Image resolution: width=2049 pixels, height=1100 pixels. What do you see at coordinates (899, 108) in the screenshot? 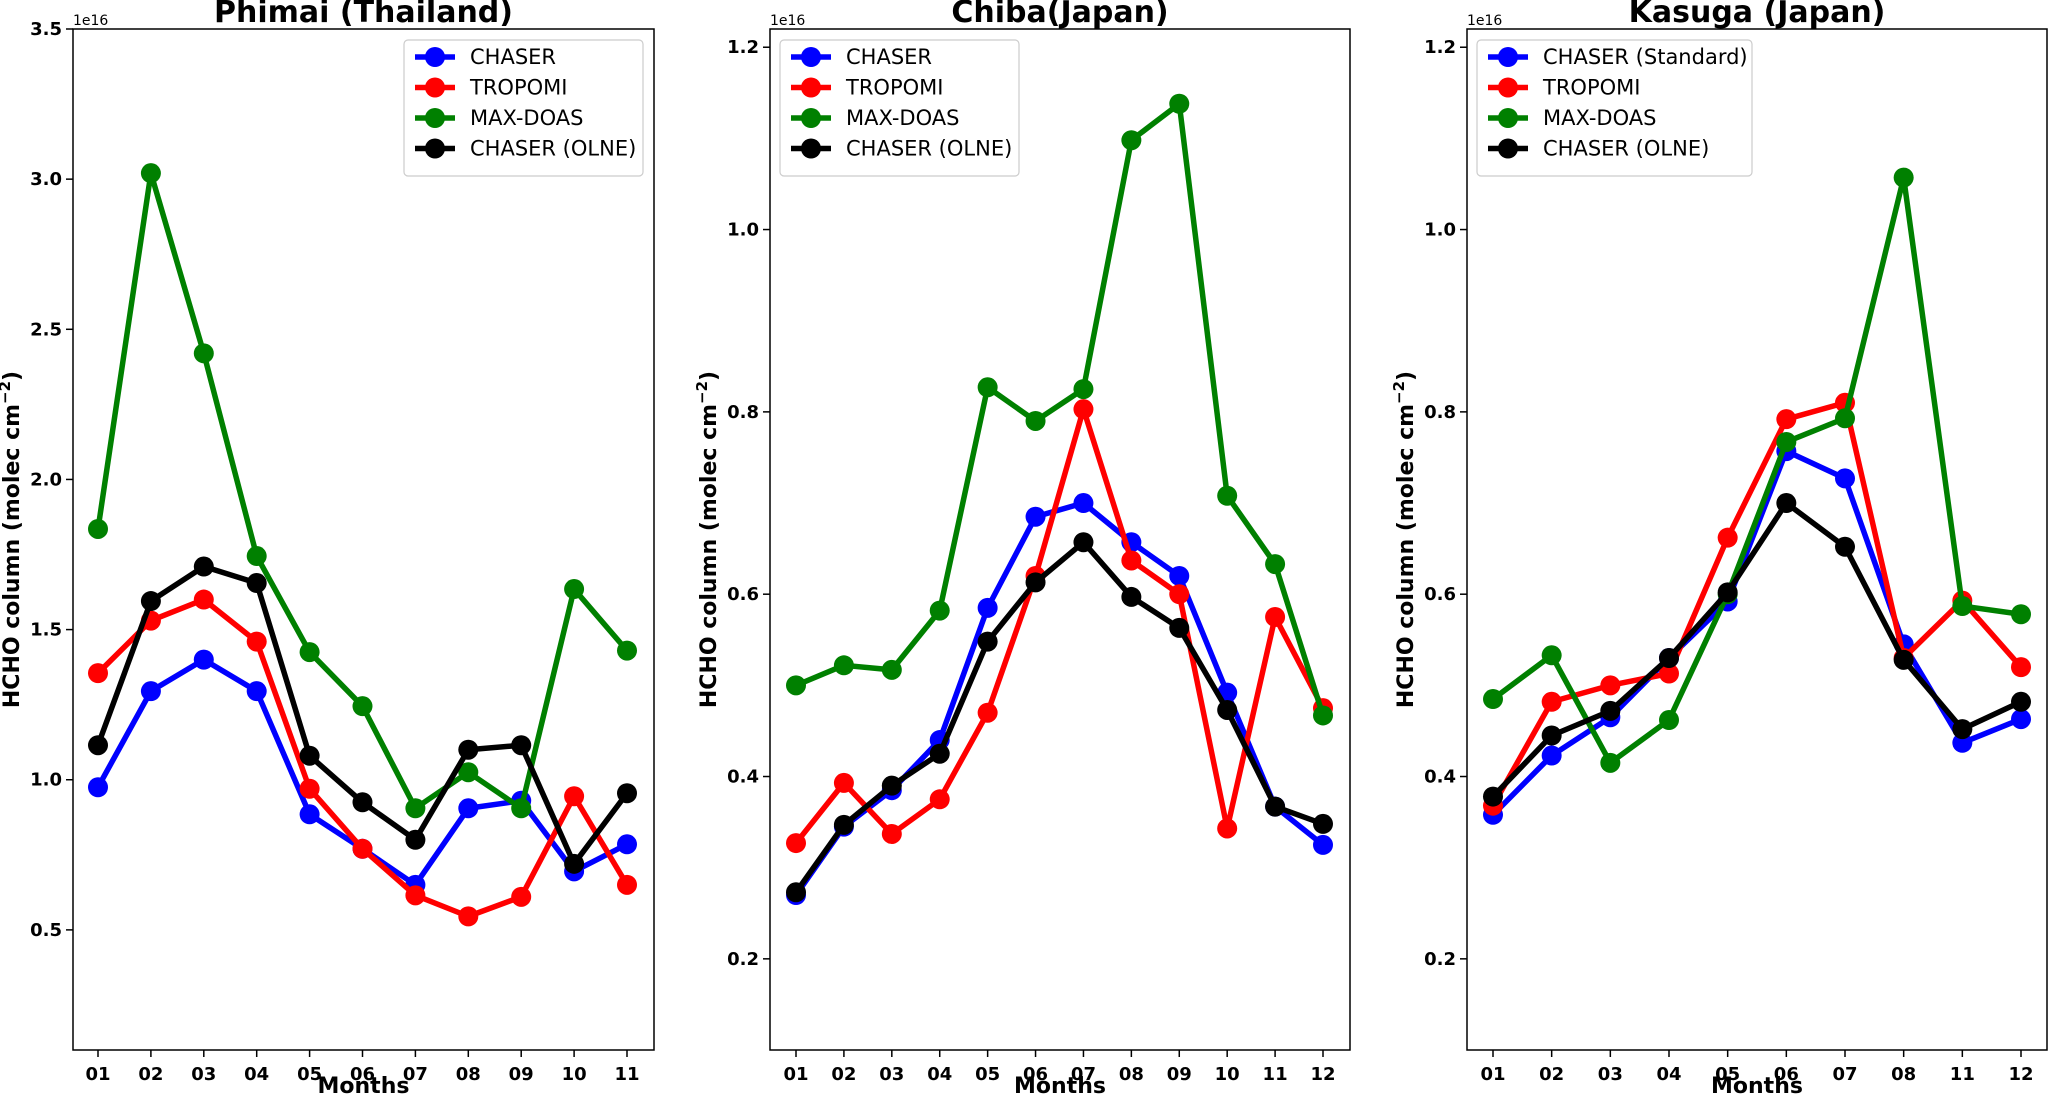
I see `legend: CHASER TROPOMI MAX-DOAS CHASER (OLNE)` at bounding box center [899, 108].